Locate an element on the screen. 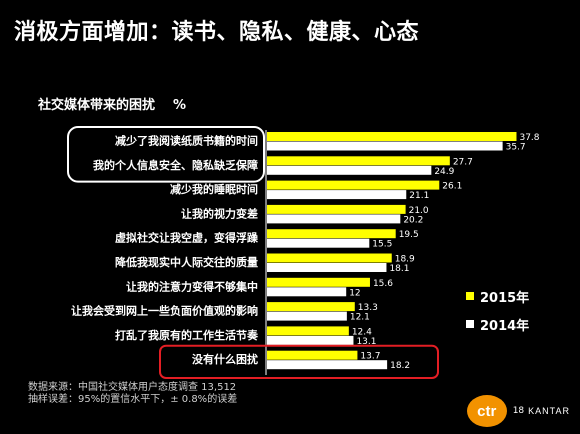 The image size is (580, 434). legend-label-2015: 2015年 is located at coordinates (505, 298).